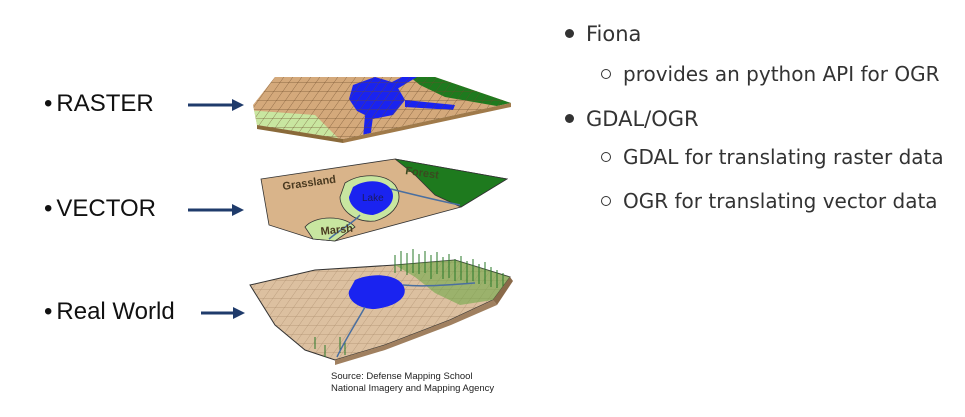 Image resolution: width=965 pixels, height=417 pixels. I want to click on real-world-lake, so click(376, 292).